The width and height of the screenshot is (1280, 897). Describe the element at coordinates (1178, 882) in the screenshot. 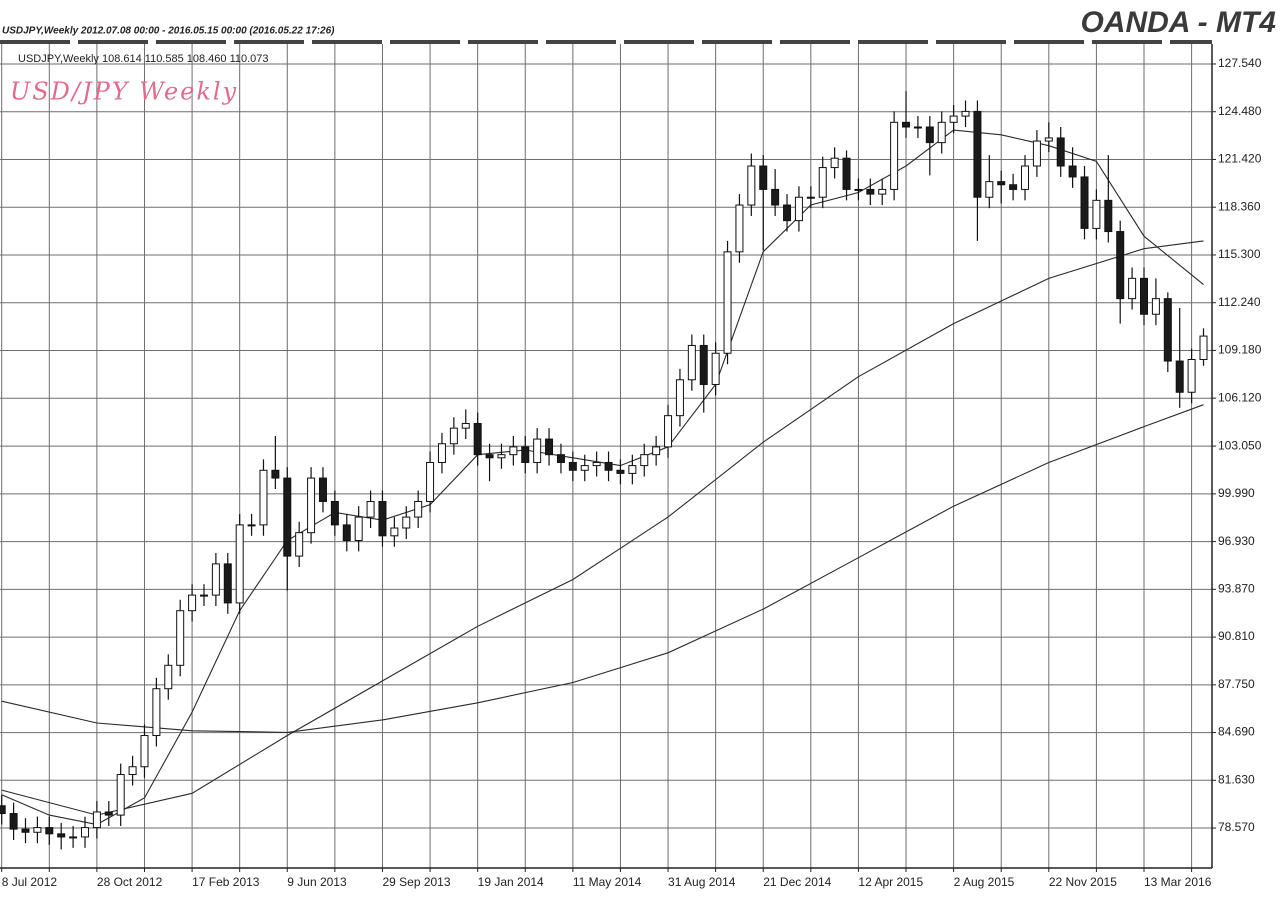

I see `x-tick-label: 13 Mar 2016` at that location.